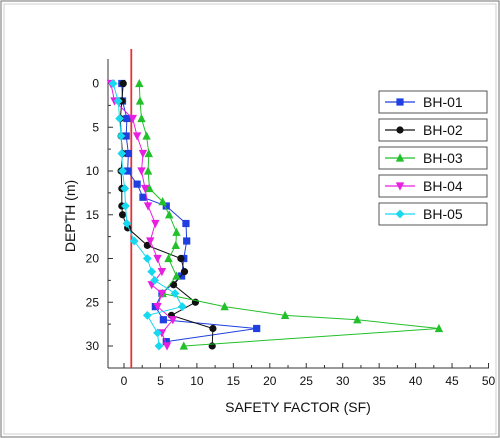 The image size is (500, 438). I want to click on legend-item-bh-05: BH-05, so click(433, 214).